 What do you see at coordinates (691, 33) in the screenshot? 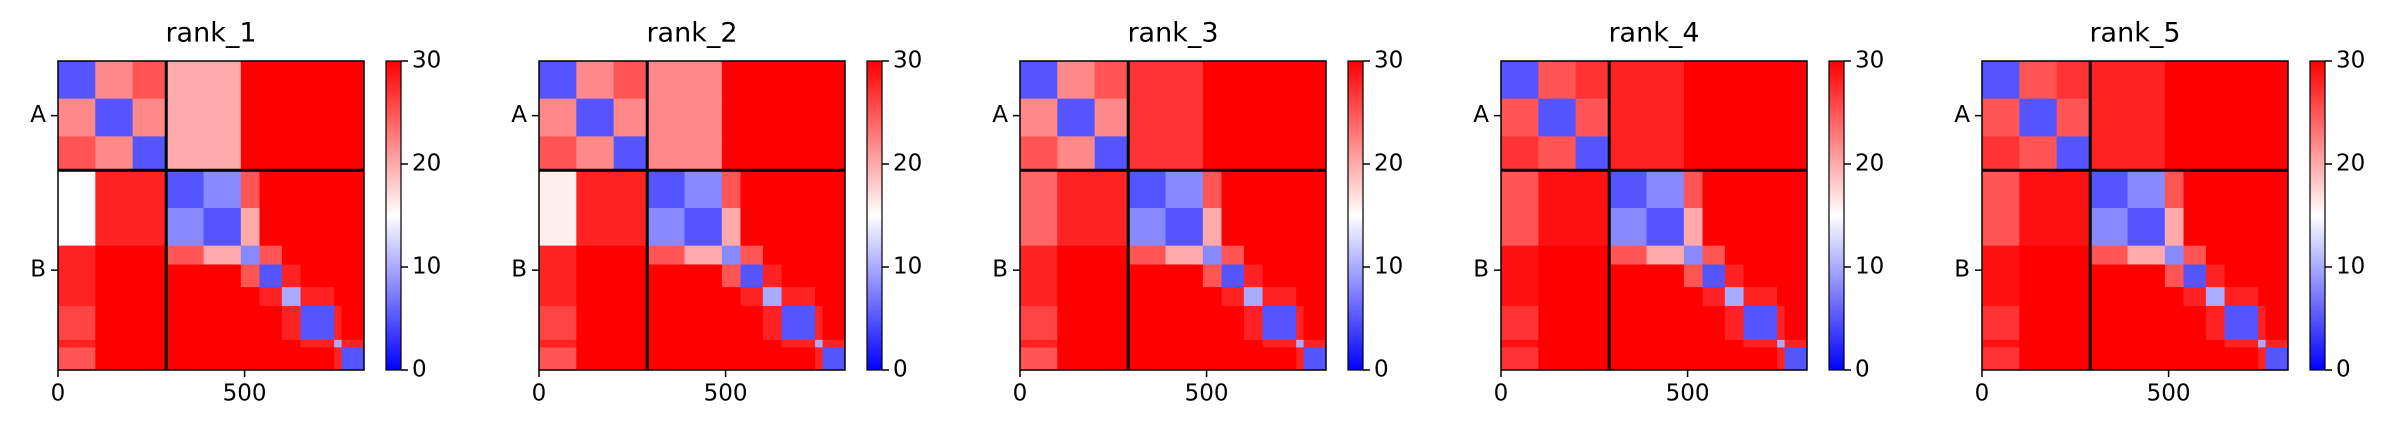
I see `panel-title: rank_2` at bounding box center [691, 33].